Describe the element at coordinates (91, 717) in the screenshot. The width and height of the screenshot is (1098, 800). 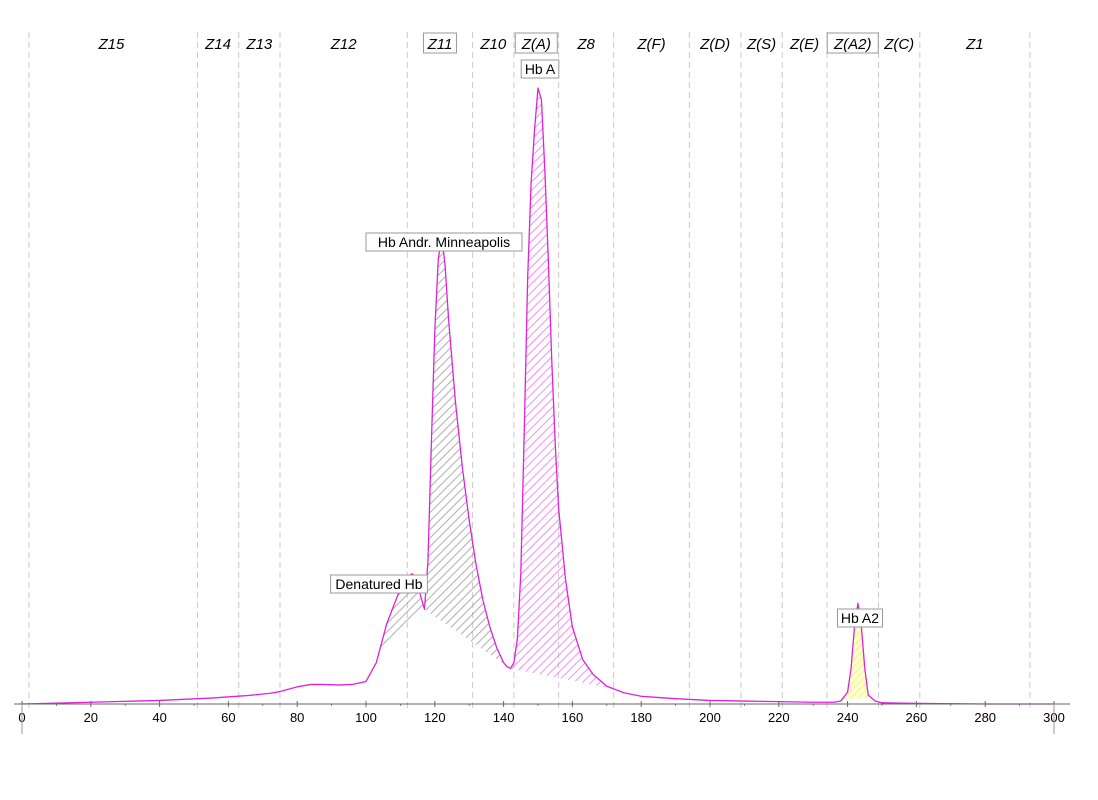
I see `x-tick-label: 20` at that location.